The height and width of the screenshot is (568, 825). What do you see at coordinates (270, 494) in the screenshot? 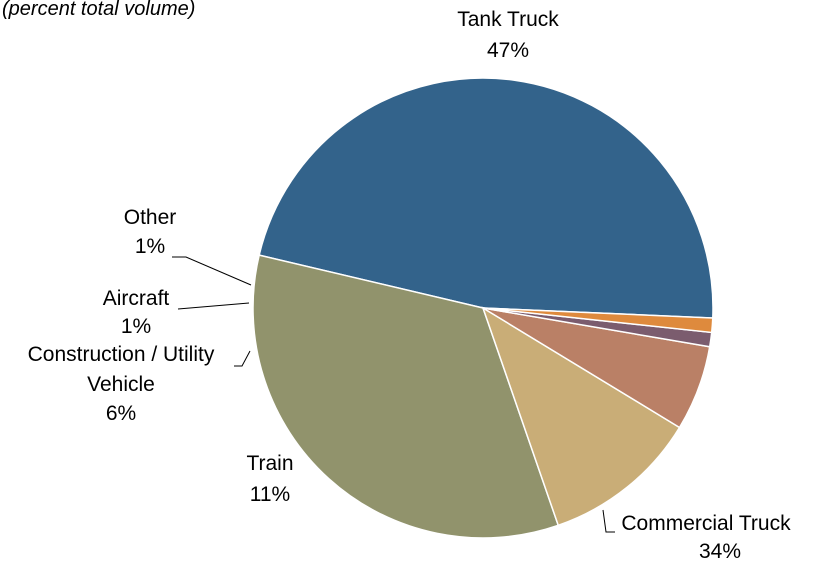
I see `slice-value-train: 11%` at bounding box center [270, 494].